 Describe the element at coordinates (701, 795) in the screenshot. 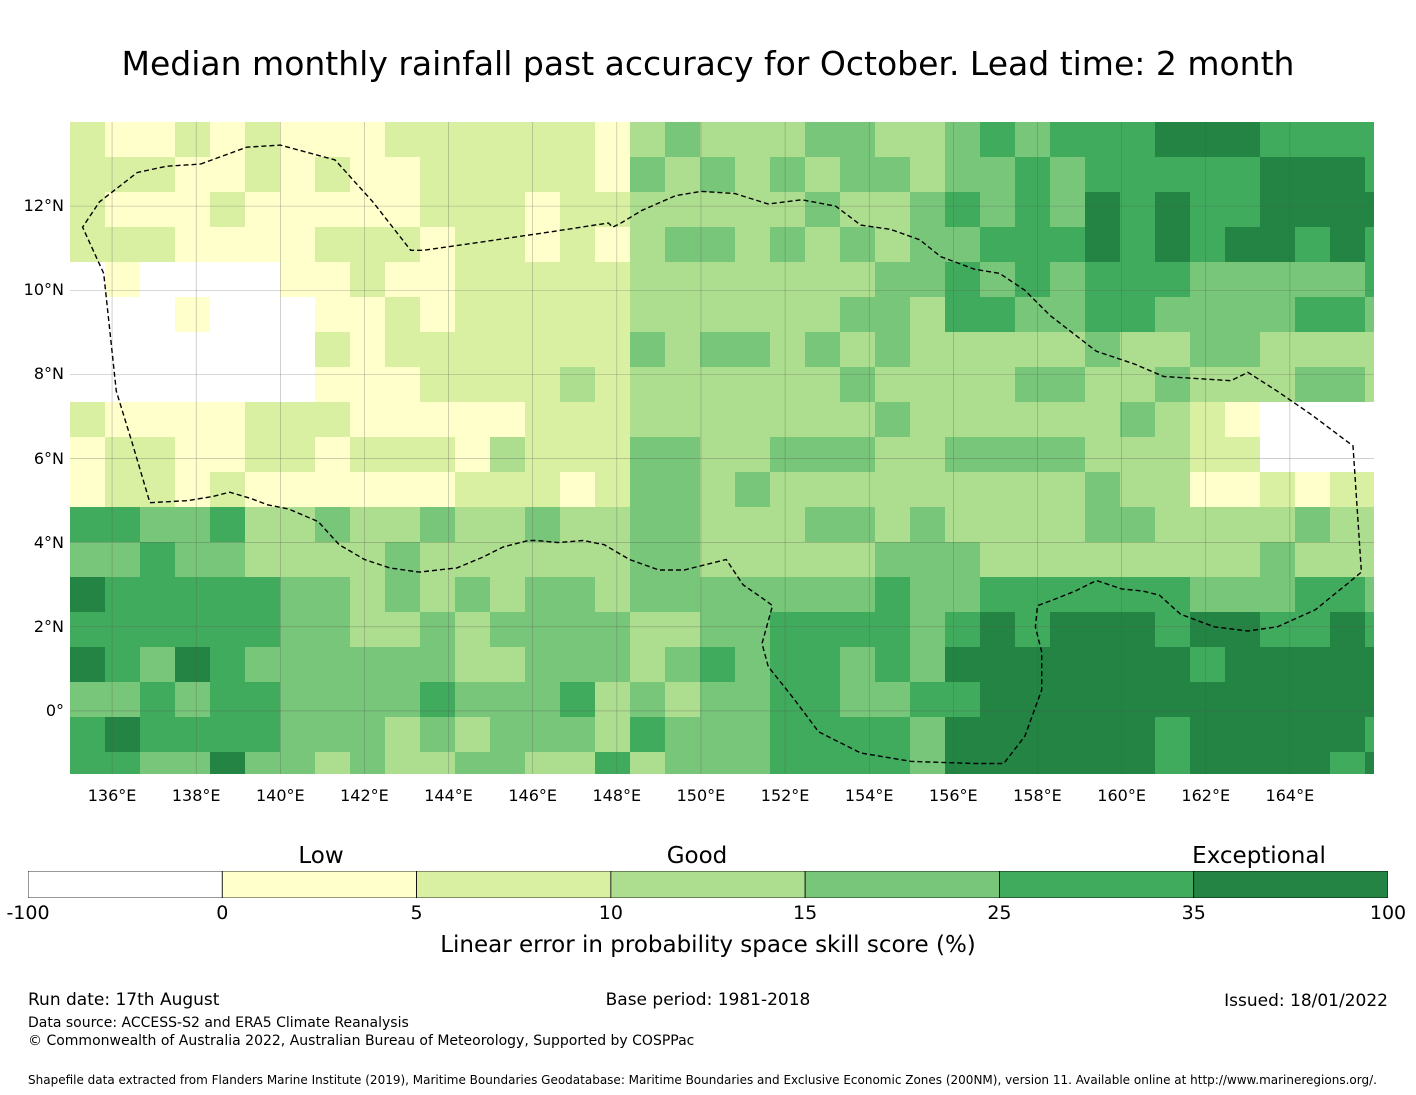

I see `longitude-label: 150°E` at that location.